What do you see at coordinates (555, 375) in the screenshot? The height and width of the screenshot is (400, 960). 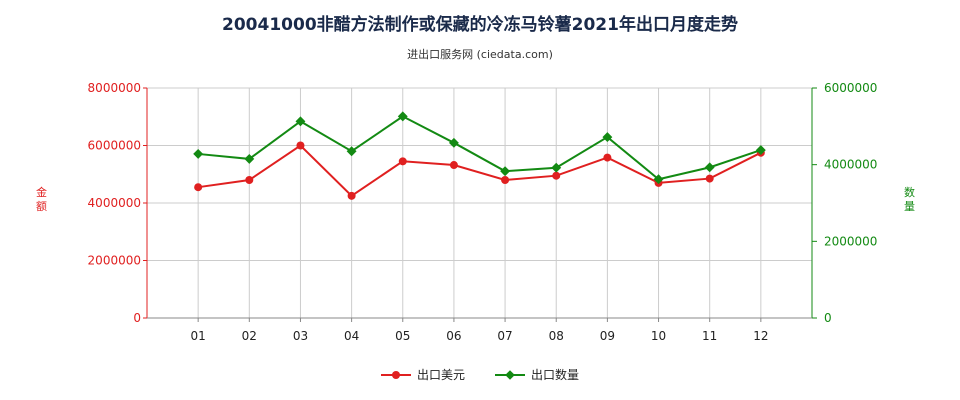 I see `legend-label-export-quantity: 出口数量` at bounding box center [555, 375].